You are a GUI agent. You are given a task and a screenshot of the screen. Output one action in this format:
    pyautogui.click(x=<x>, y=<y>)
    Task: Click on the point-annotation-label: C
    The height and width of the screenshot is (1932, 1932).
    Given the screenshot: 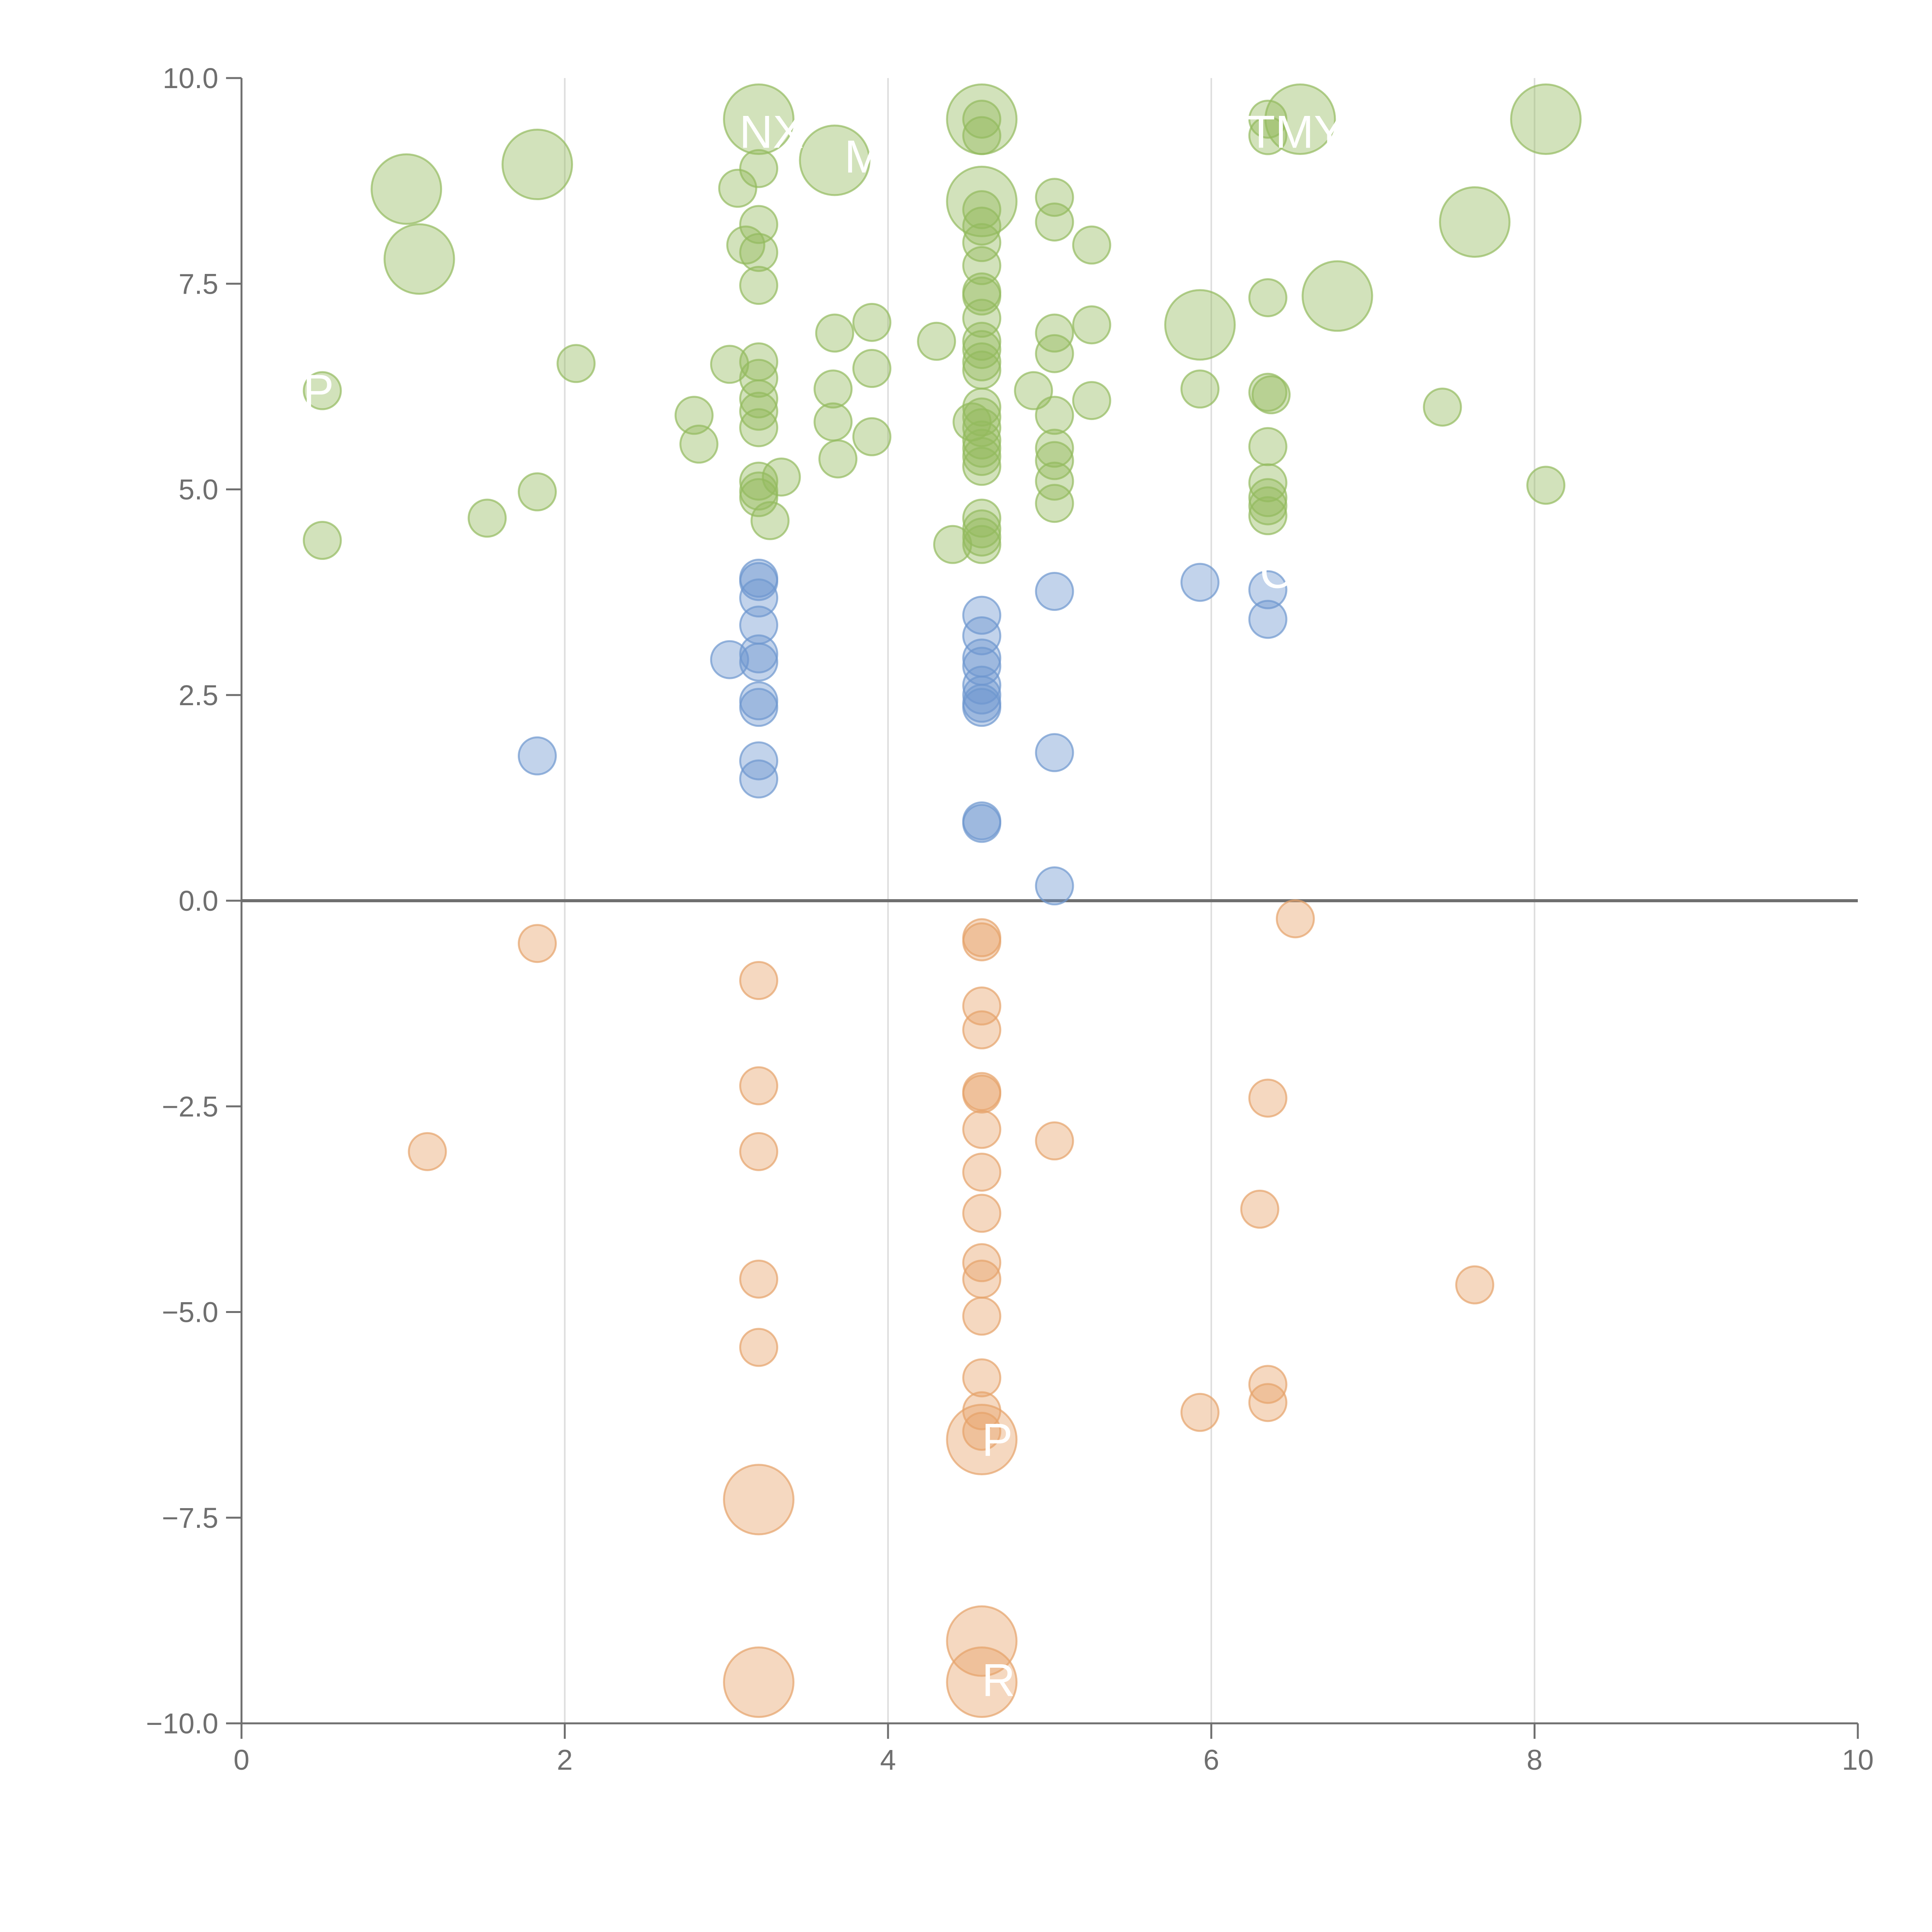 What is the action you would take?
    pyautogui.click(x=1276, y=572)
    